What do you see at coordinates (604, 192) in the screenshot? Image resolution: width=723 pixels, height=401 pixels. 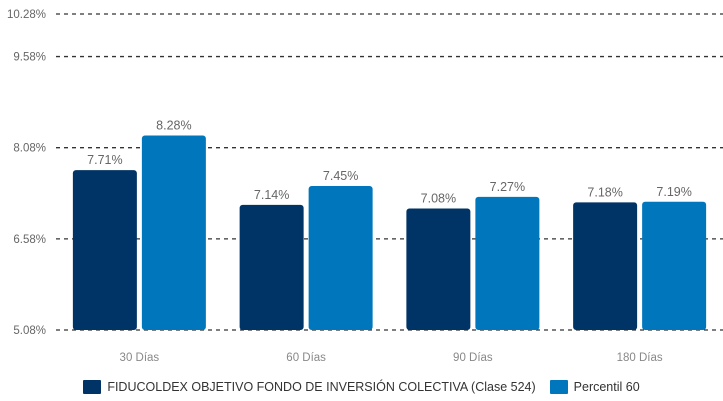 I see `data-label: 7.18%` at bounding box center [604, 192].